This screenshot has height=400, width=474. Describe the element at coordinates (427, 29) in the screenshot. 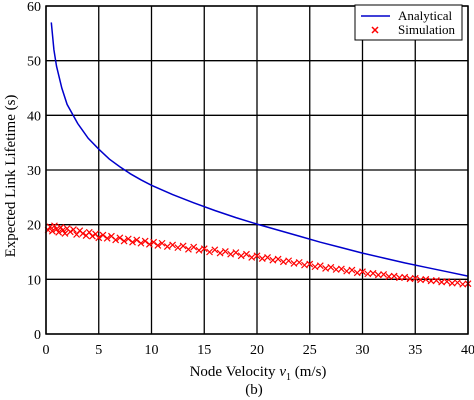

I see `legend-simulation-label: Simulation` at that location.